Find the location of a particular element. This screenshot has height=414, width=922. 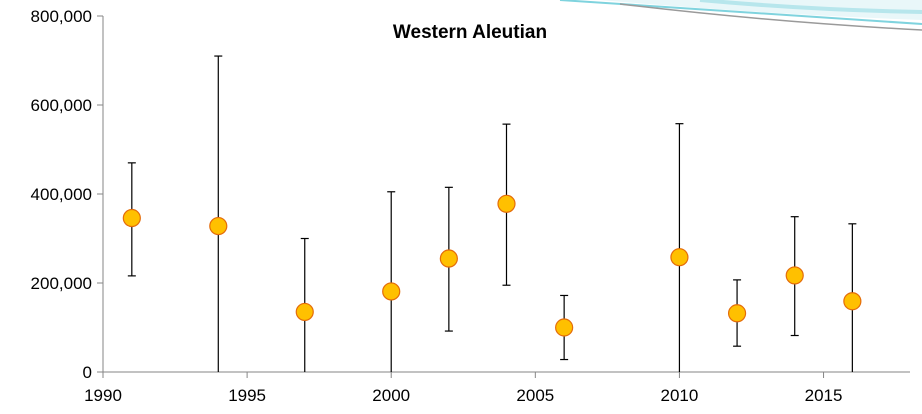

x-tick-label: 2015 is located at coordinates (824, 395).